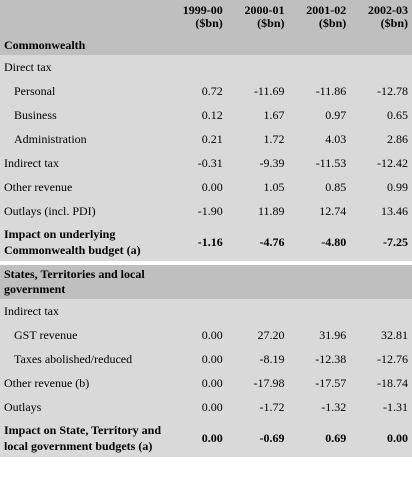 The width and height of the screenshot is (412, 491). I want to click on cell-value: -1.31, so click(381, 407).